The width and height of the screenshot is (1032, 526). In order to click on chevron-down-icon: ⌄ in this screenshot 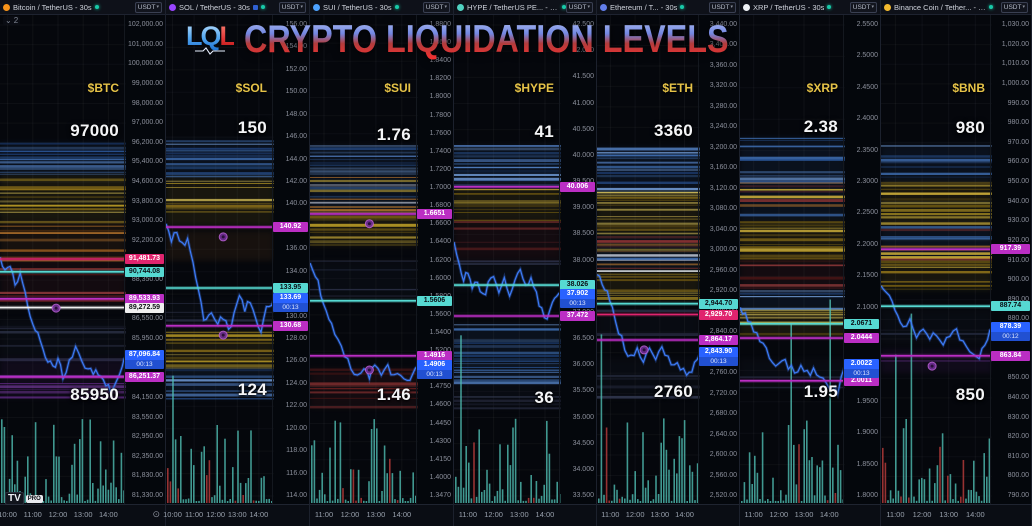, I will do `click(8, 20)`.